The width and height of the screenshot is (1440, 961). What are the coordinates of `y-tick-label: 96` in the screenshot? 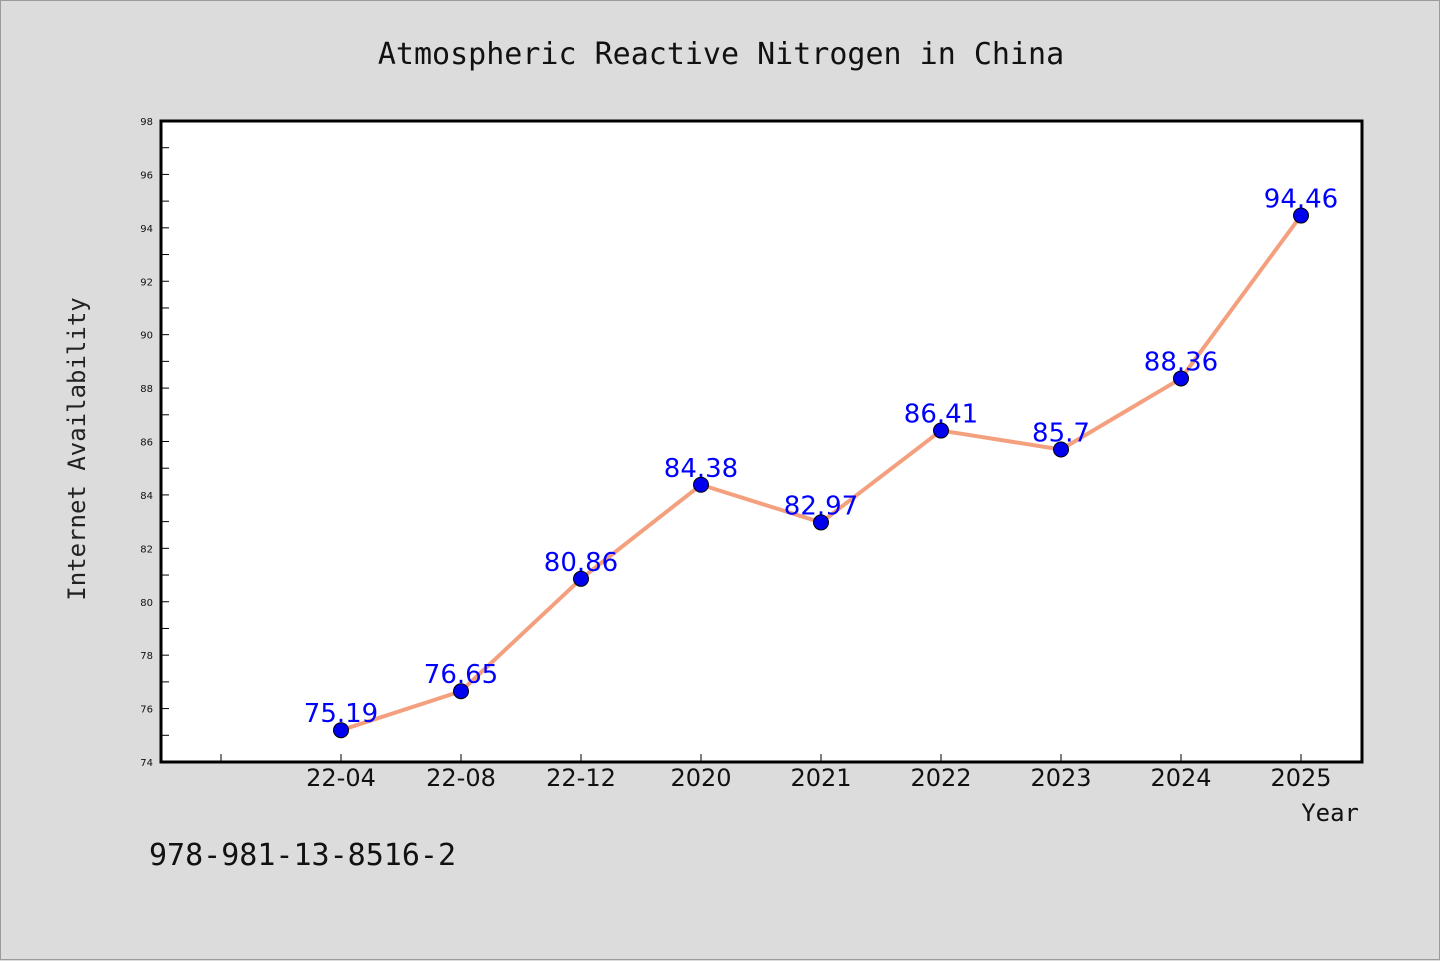 It's located at (146, 175).